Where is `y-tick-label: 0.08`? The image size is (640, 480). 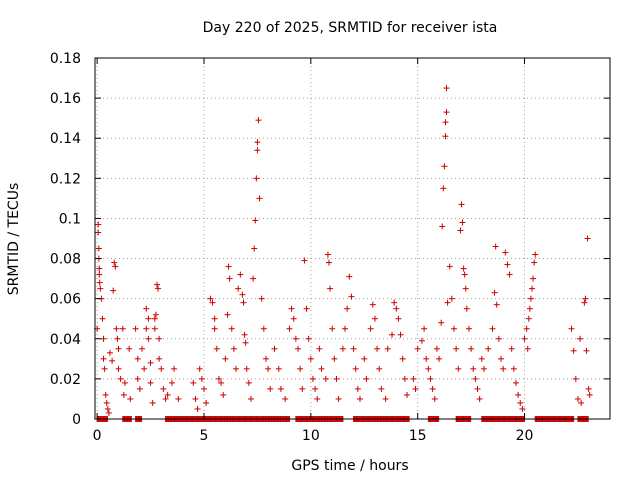
y-tick-label: 0.08 is located at coordinates (65, 260).